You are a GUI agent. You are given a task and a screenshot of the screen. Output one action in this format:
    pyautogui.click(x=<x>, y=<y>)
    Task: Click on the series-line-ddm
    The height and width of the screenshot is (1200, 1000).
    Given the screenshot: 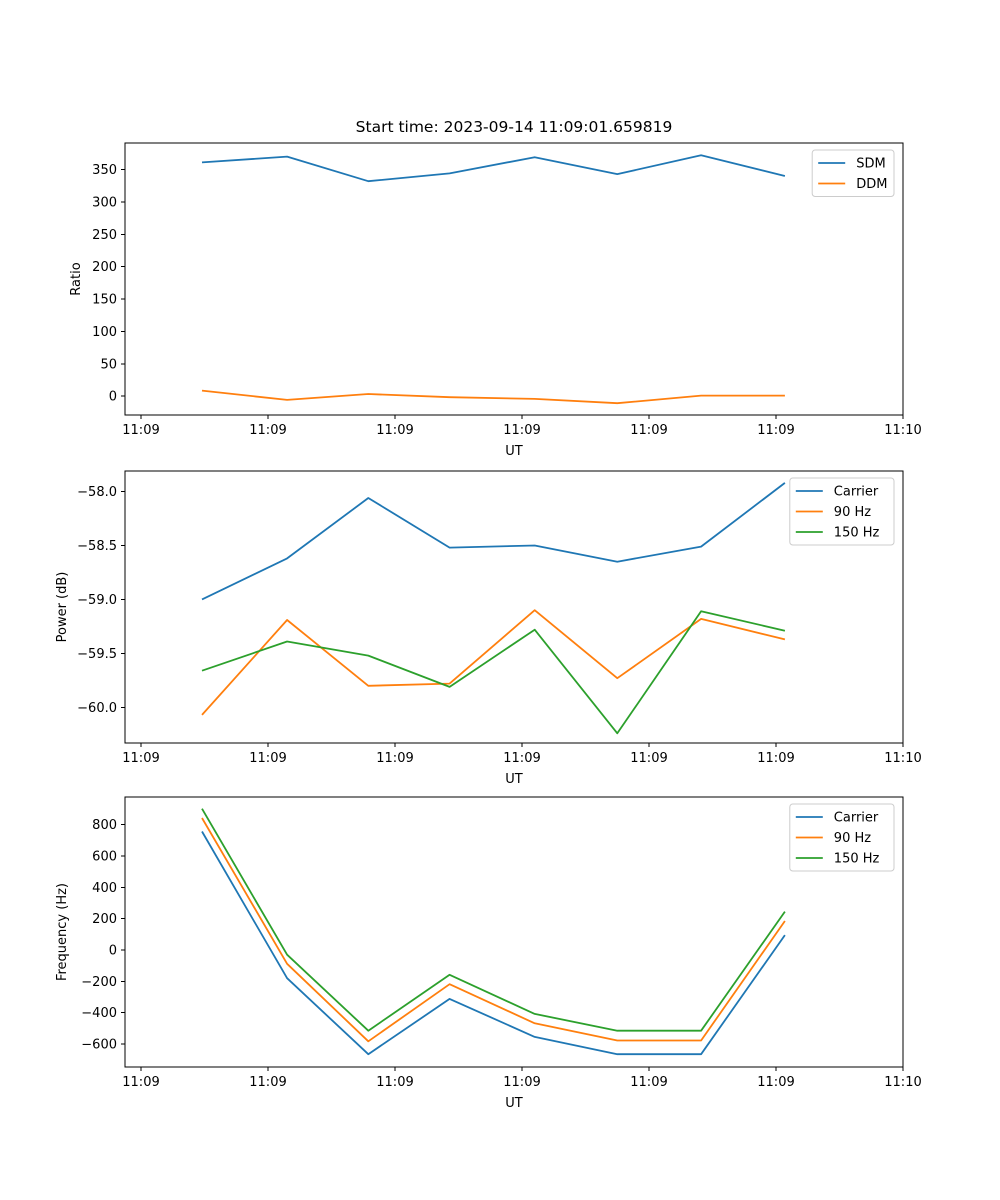 What is the action you would take?
    pyautogui.click(x=493, y=397)
    